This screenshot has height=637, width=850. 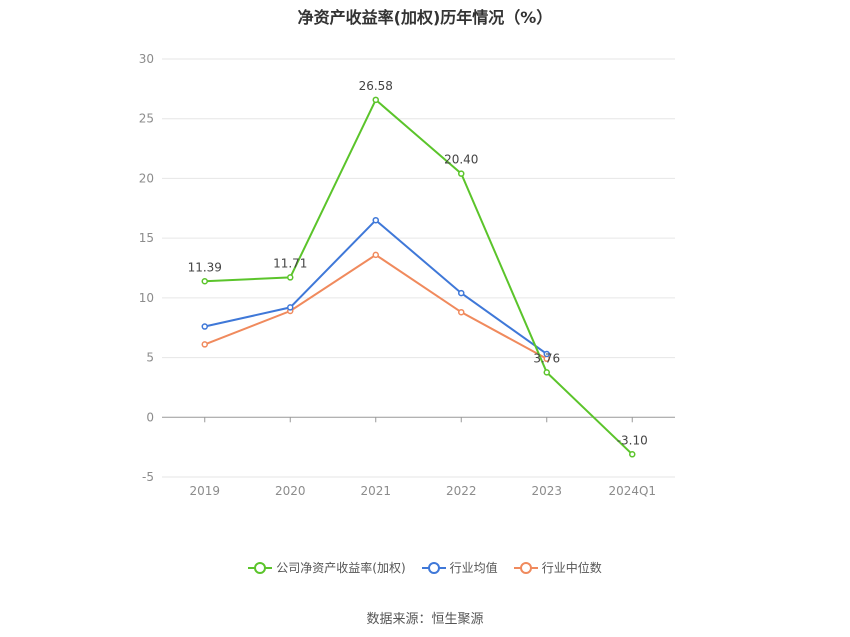 What do you see at coordinates (146, 59) in the screenshot?
I see `y-tick-label: 30` at bounding box center [146, 59].